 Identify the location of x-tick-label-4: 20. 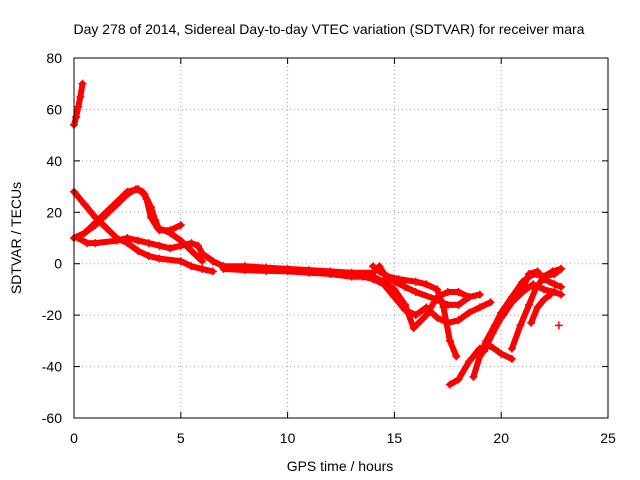
(501, 438).